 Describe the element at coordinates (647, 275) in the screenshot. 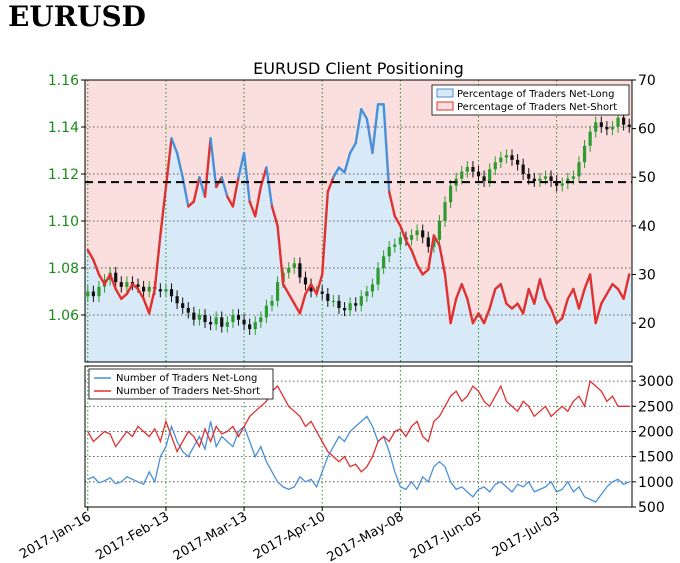

I see `right-tick-label: 30` at that location.